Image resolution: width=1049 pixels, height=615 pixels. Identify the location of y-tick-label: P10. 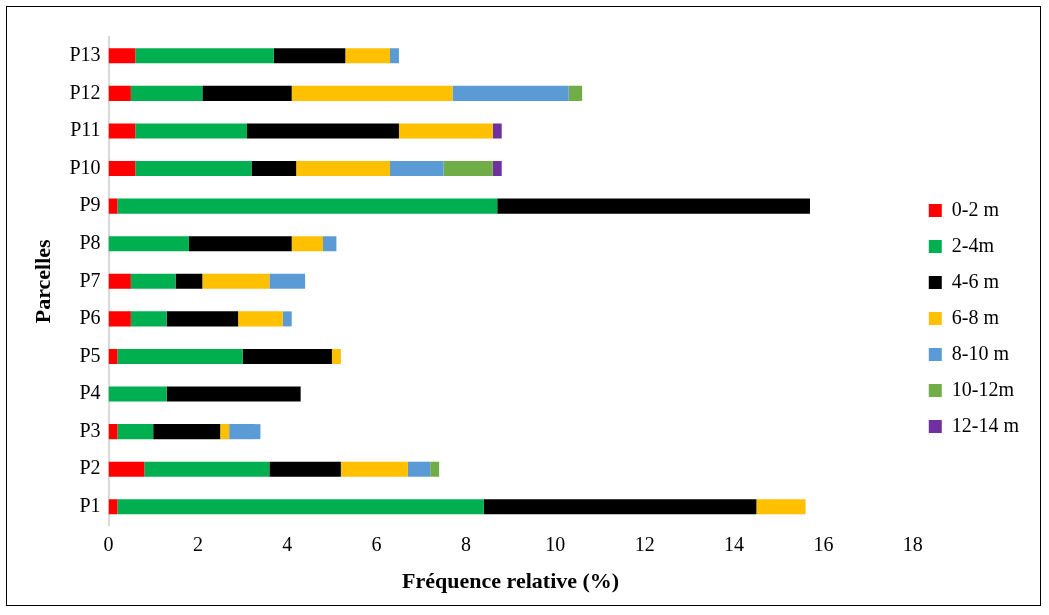
(85, 166).